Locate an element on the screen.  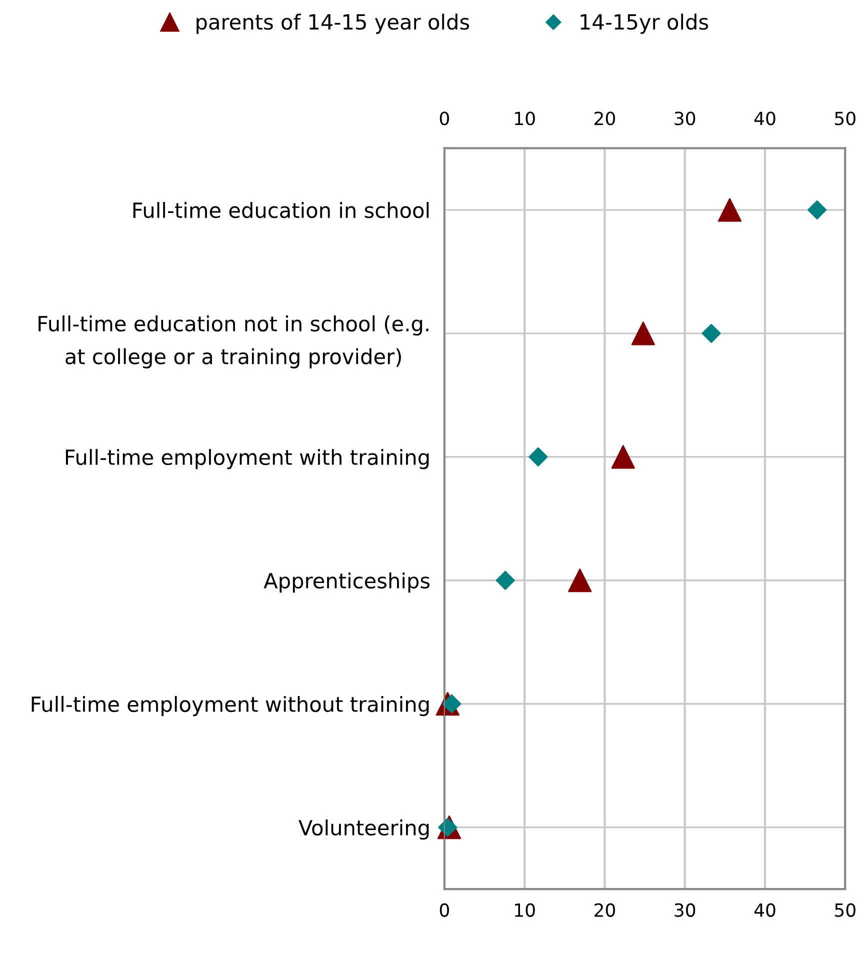
x-tick-label: 20 is located at coordinates (605, 910).